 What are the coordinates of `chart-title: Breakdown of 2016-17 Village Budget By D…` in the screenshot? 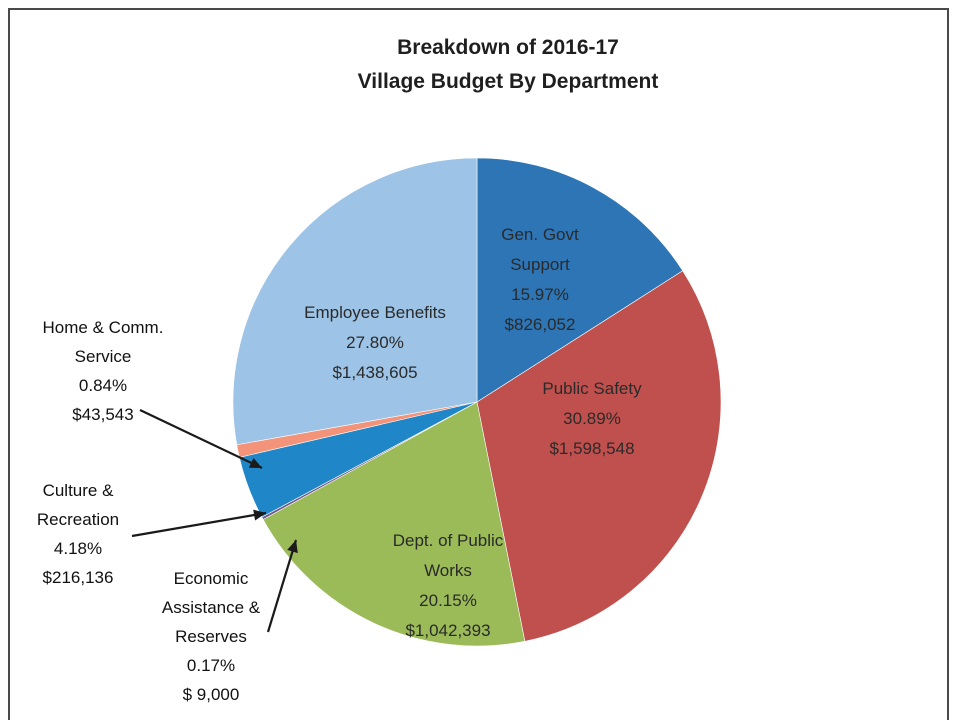 It's located at (508, 64).